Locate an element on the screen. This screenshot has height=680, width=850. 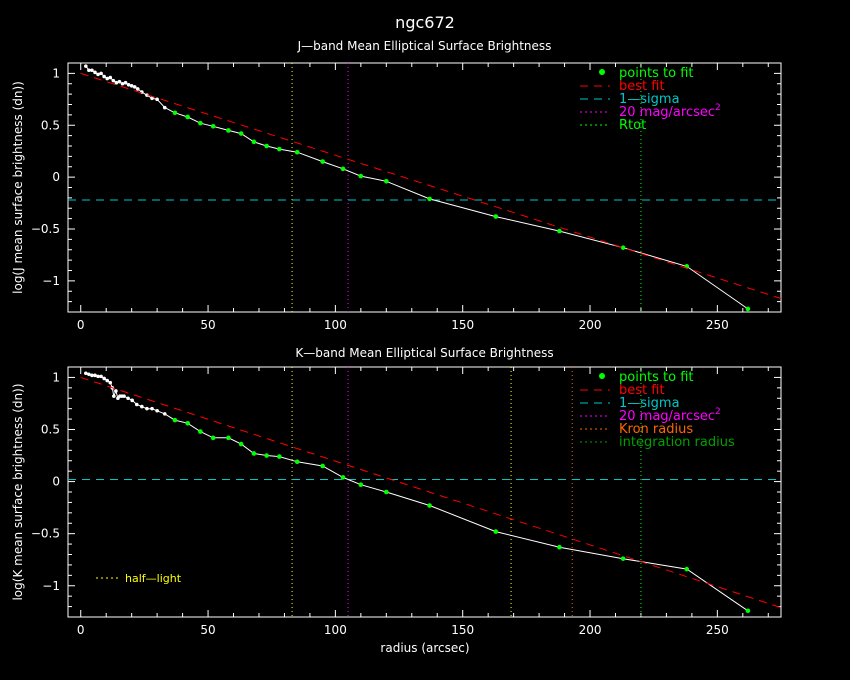
j-band-y-tick-label: 0 is located at coordinates (56, 177).